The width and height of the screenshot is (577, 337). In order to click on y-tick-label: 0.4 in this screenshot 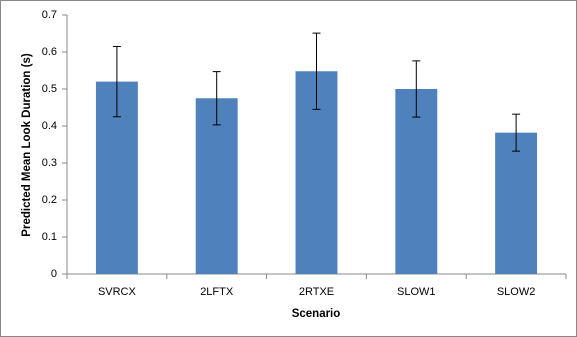, I will do `click(49, 126)`.